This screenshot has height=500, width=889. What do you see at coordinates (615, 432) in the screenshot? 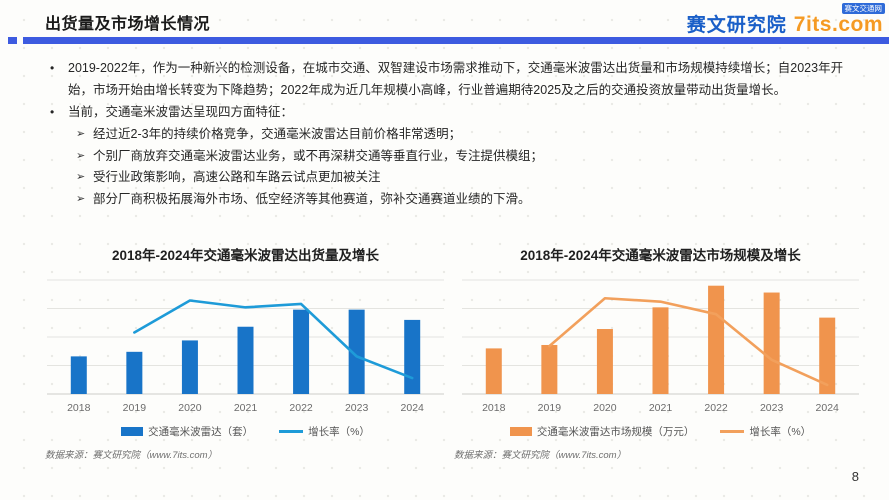
I see `legend-label: 交通毫米波雷达市场规模（万元）` at bounding box center [615, 432].